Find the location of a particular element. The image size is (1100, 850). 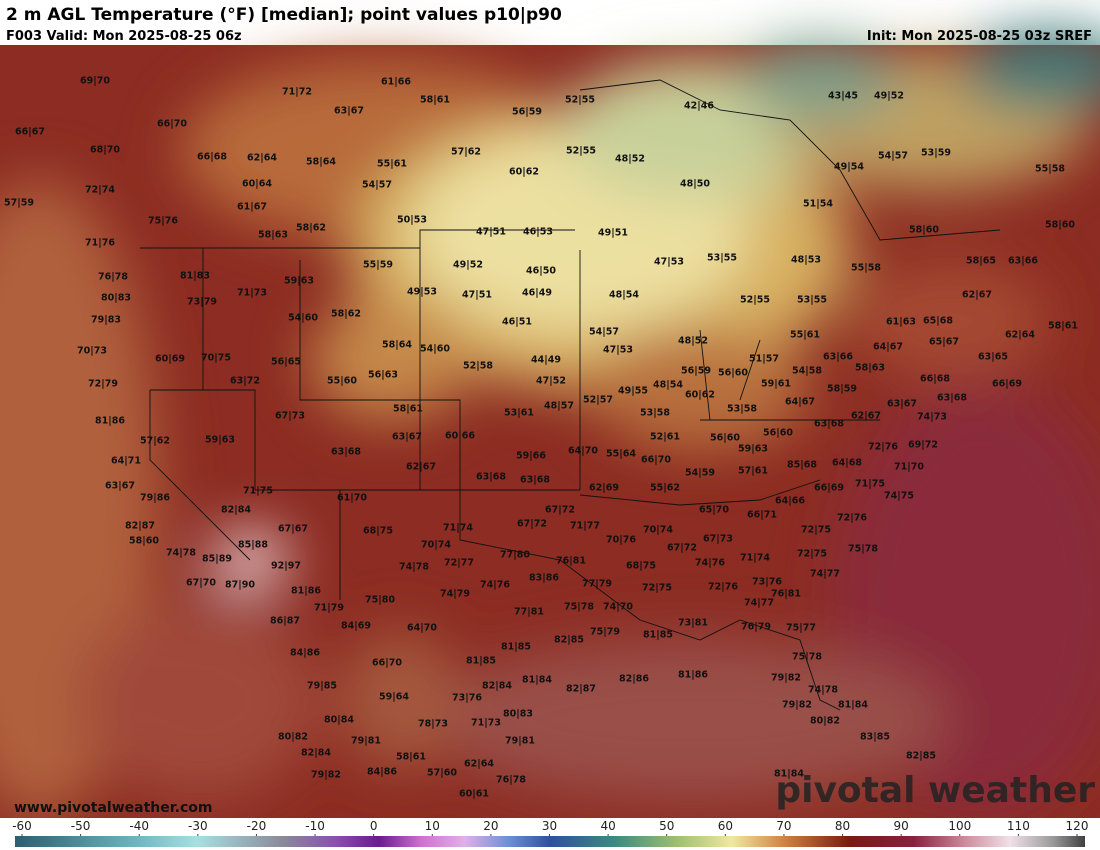

point-value: 46|51 is located at coordinates (517, 322).